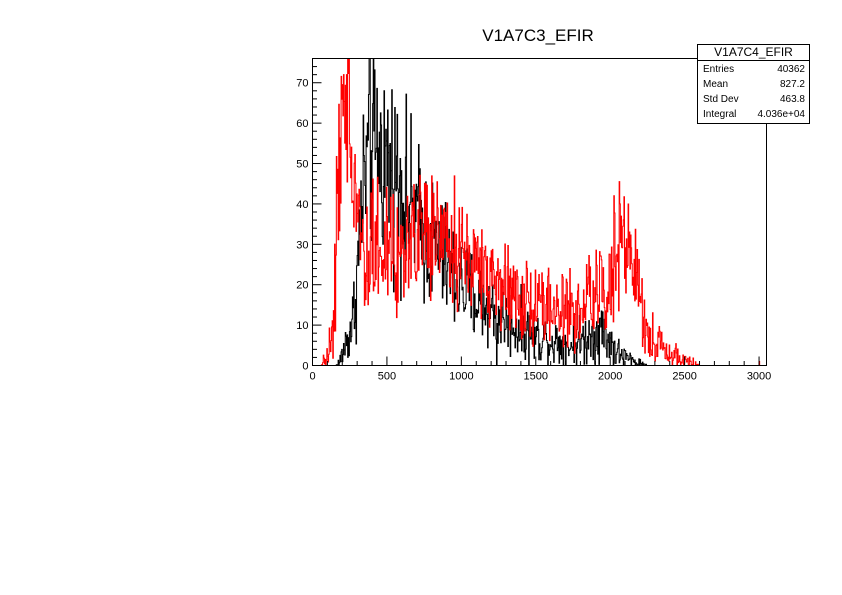  What do you see at coordinates (309, 219) in the screenshot?
I see `y-axis: 0 10 20 30 40 50 60 70` at bounding box center [309, 219].